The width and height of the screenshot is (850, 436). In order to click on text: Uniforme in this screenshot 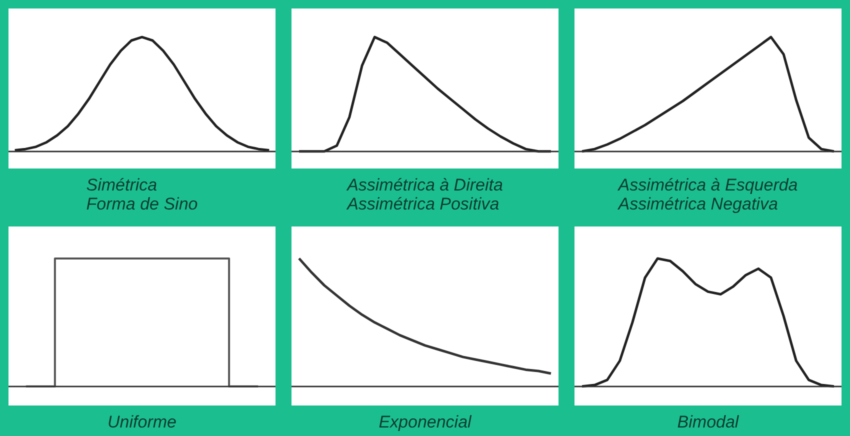, I will do `click(142, 422)`.